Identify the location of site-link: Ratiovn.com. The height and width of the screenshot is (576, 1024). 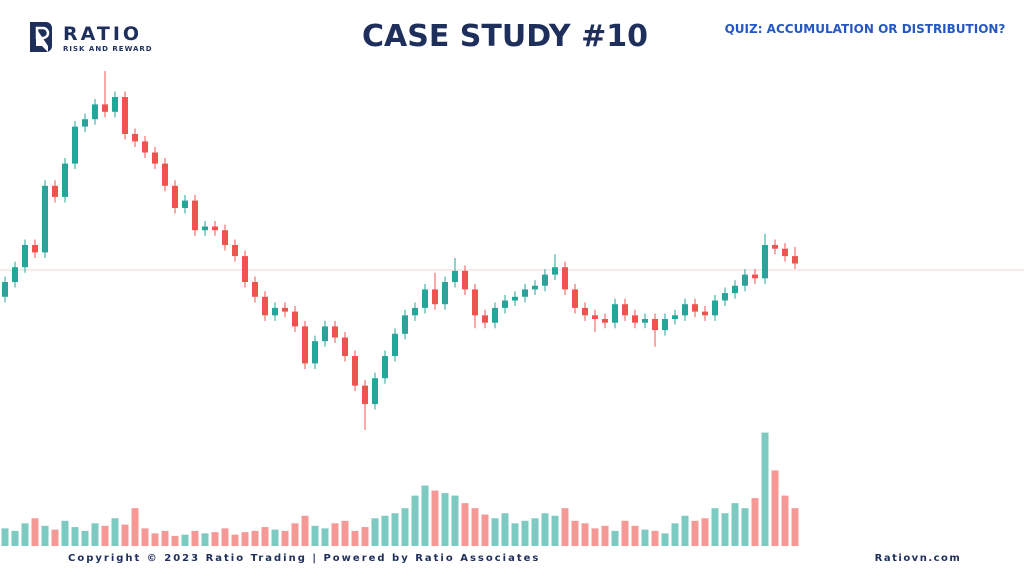
(918, 558).